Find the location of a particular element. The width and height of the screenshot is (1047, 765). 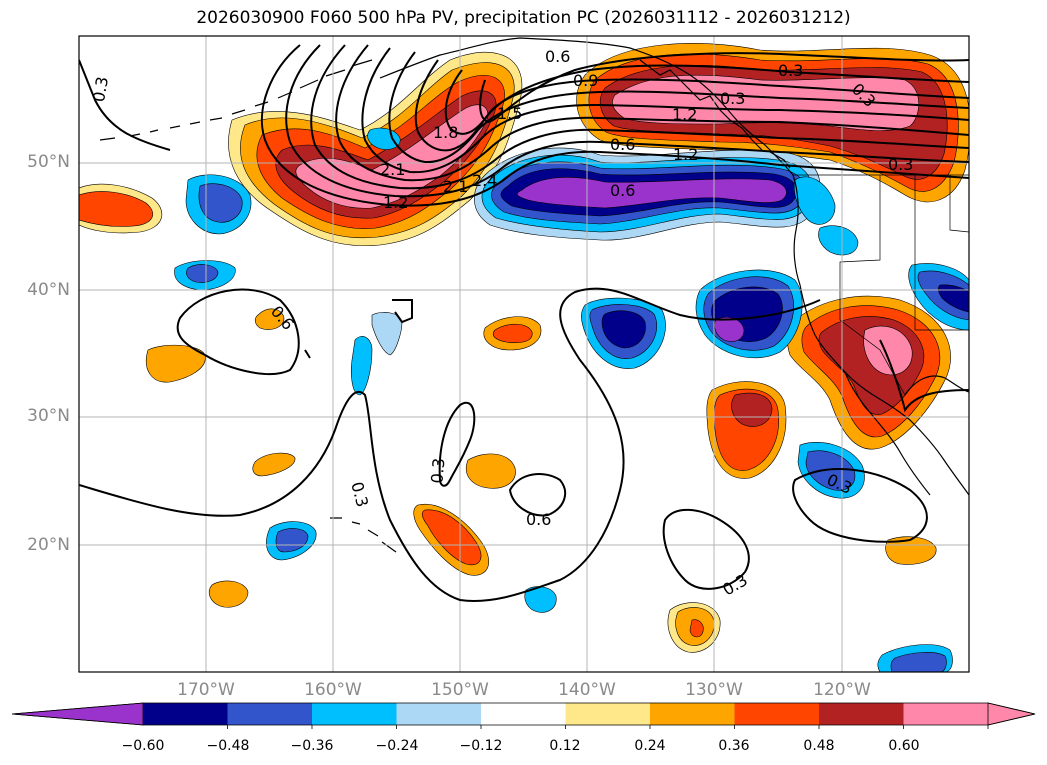

colorbar is located at coordinates (523, 715).